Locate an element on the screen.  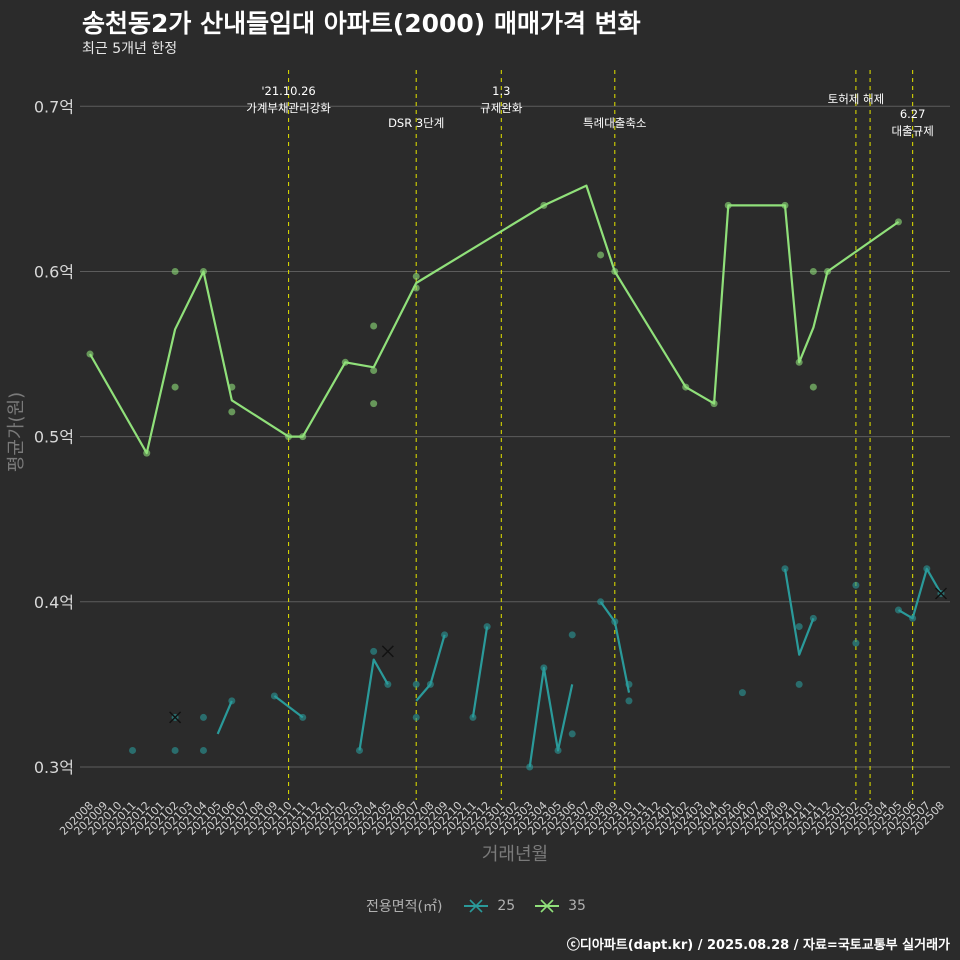
event-label: 규제완화 is located at coordinates (501, 108).